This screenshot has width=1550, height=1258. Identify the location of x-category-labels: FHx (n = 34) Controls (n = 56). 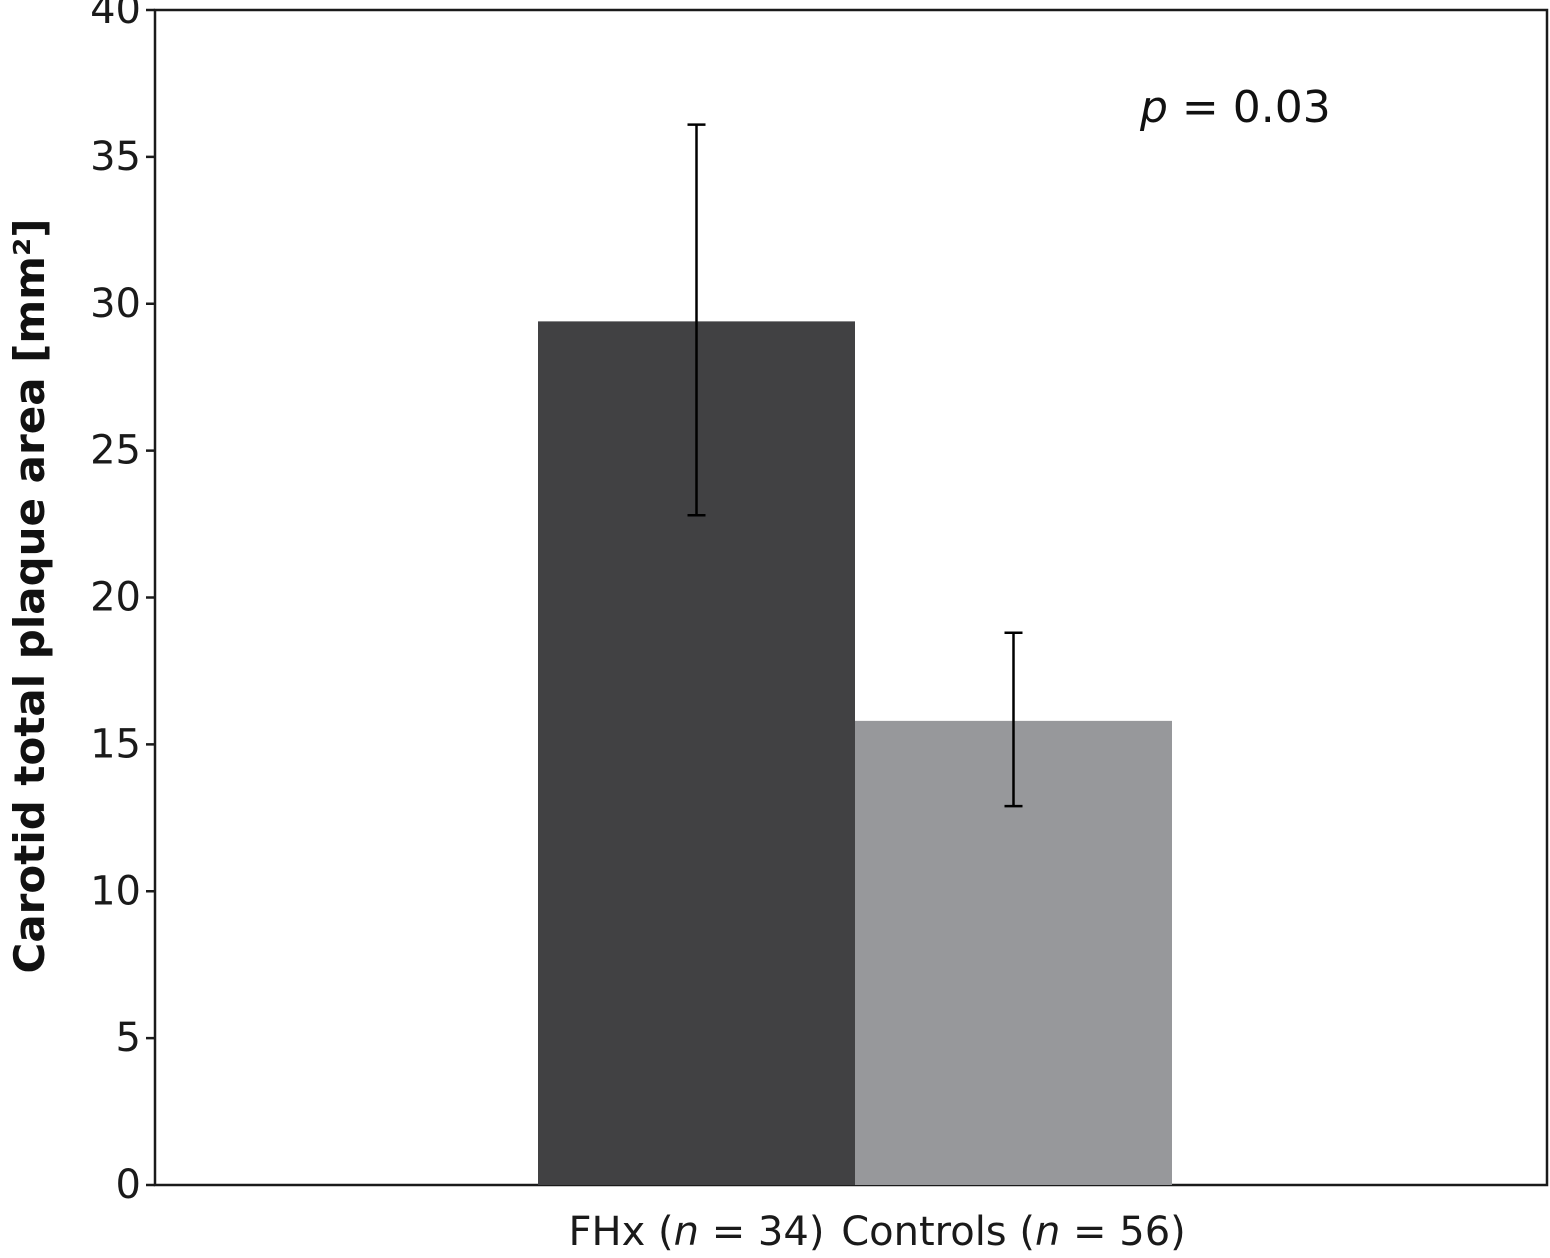
(877, 1232).